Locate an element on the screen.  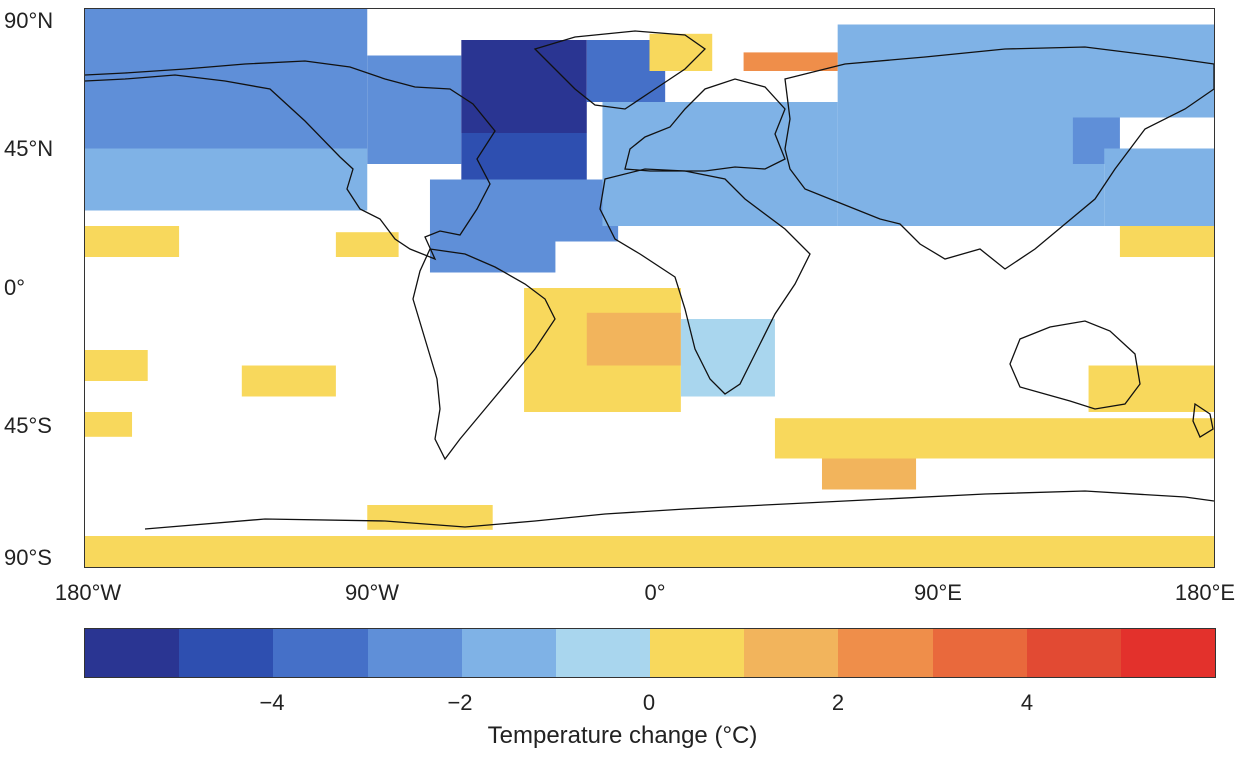
colorbar-tick-2: 2 is located at coordinates (838, 702).